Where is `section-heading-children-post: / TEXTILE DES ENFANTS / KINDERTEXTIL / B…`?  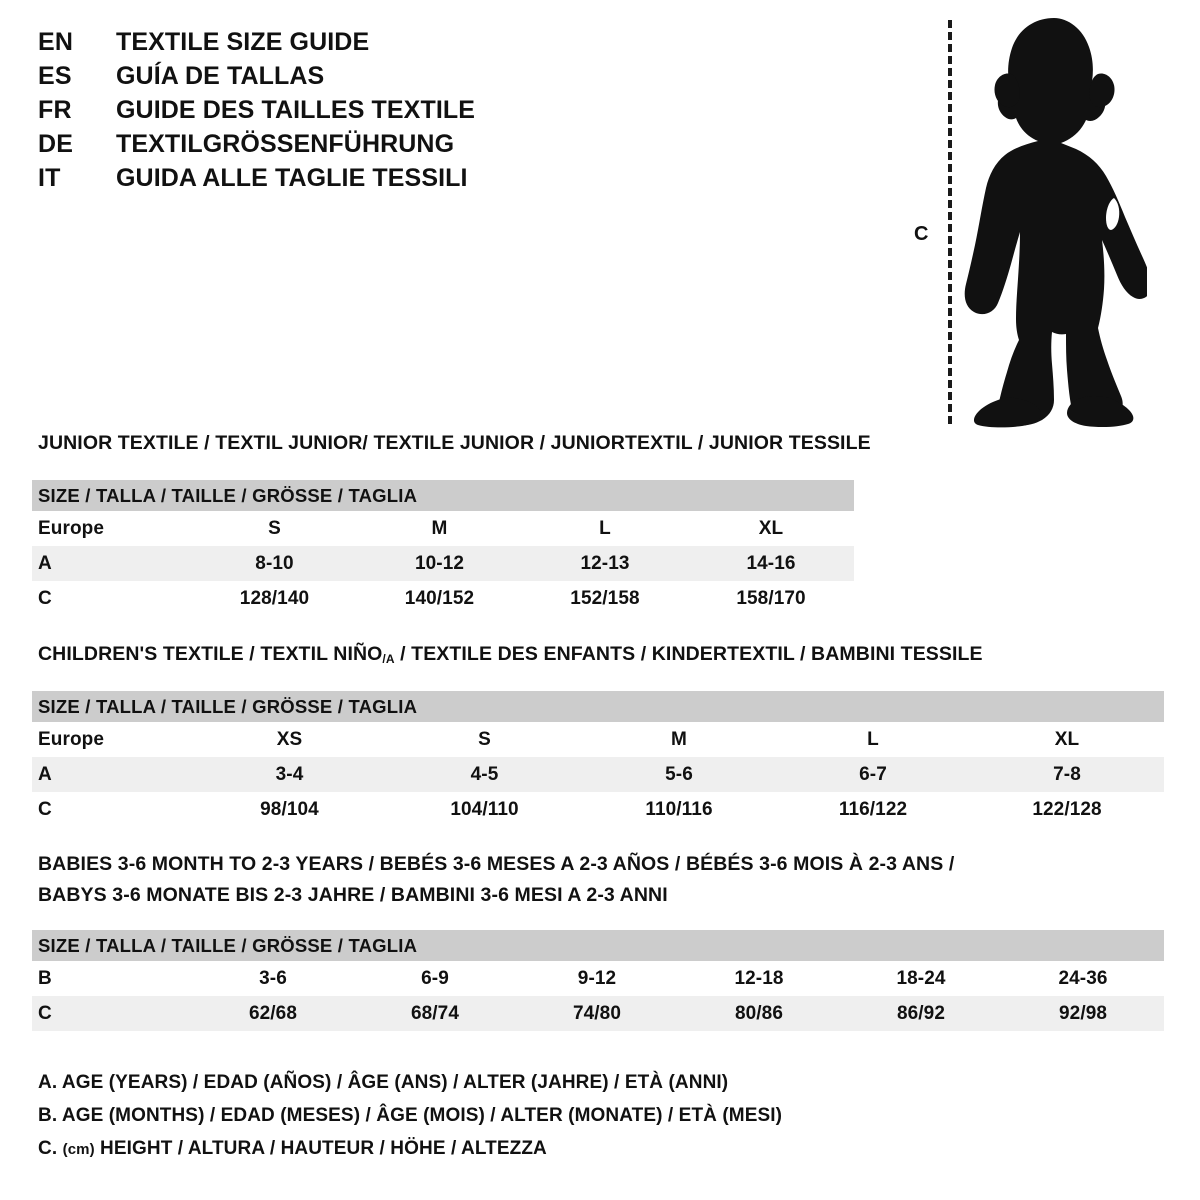
section-heading-children-post: / TEXTILE DES ENFANTS / KINDERTEXTIL / B… is located at coordinates (688, 654).